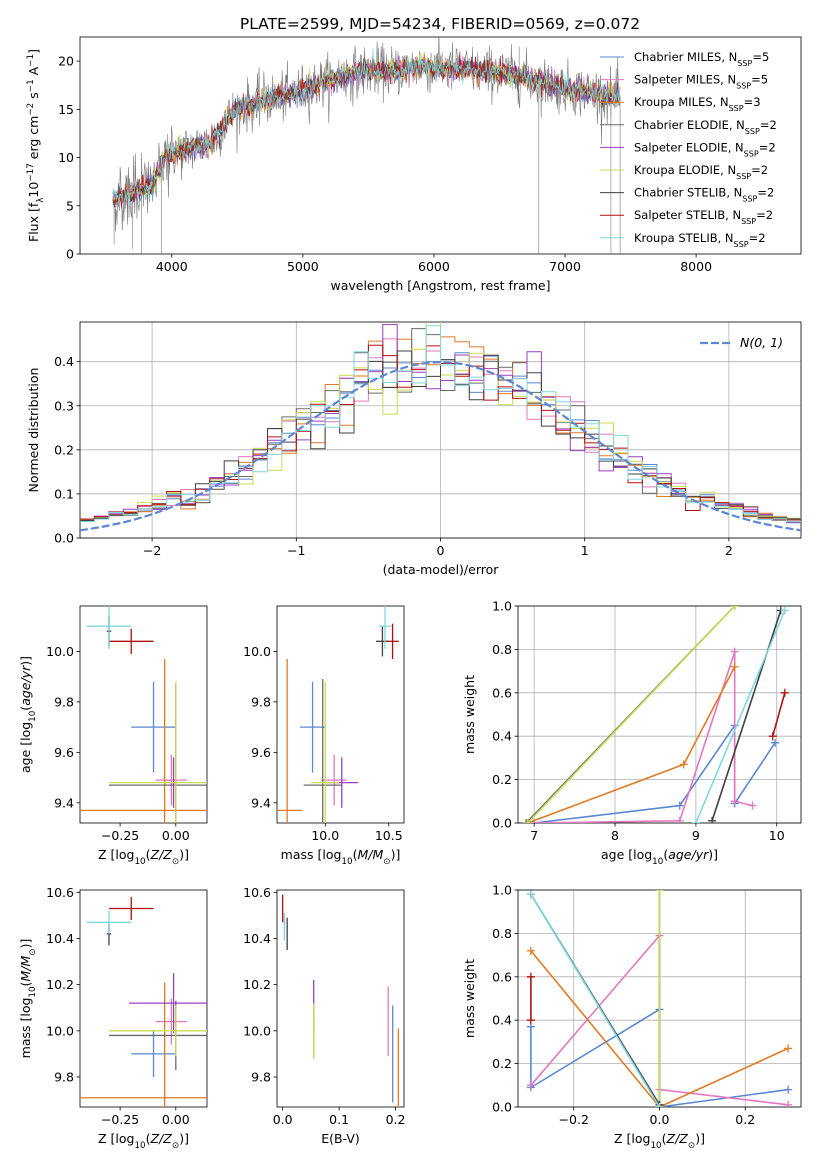 This screenshot has height=1170, width=819. I want to click on ticks: −0.25 0.00 9.8 10.0 10.2 10.4 10.6, so click(118, 1006).